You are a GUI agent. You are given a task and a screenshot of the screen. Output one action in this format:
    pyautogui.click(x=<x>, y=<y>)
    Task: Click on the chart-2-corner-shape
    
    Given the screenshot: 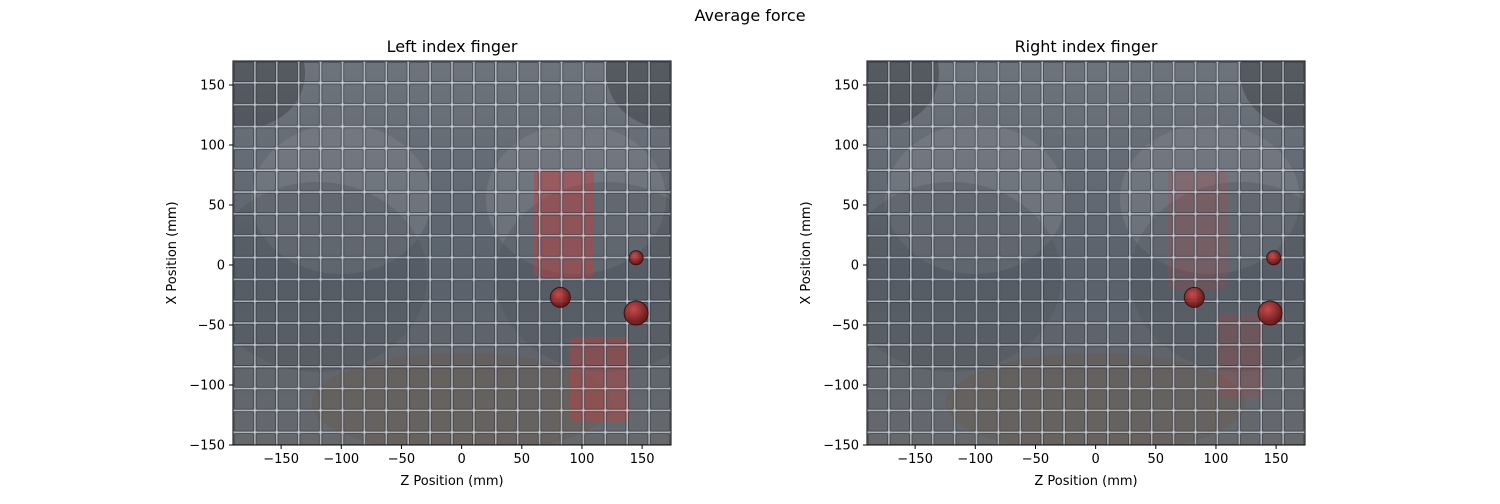 What is the action you would take?
    pyautogui.click(x=903, y=94)
    